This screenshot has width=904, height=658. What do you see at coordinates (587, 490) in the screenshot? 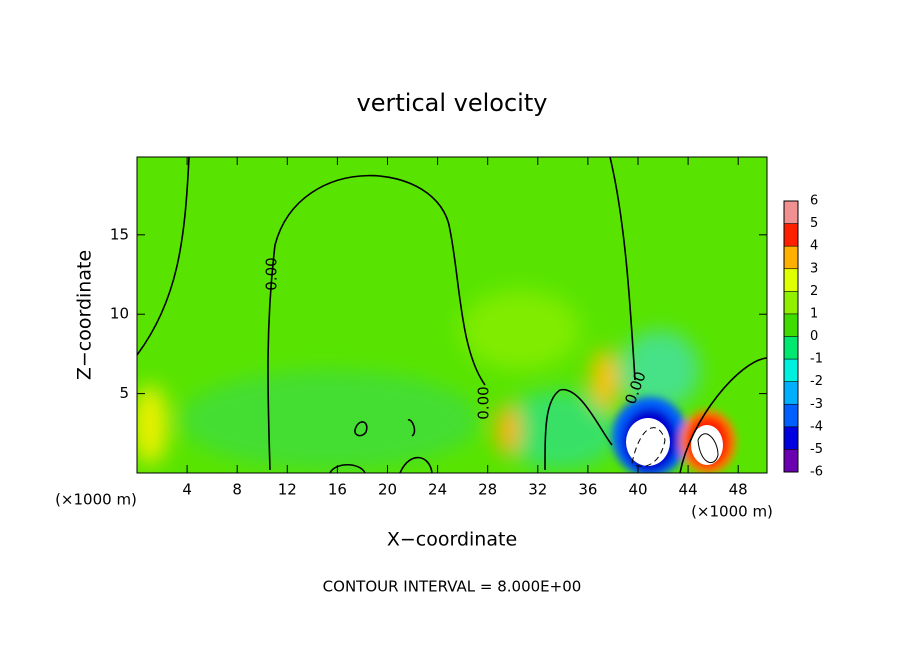
I see `x-tick-label: 36` at bounding box center [587, 490].